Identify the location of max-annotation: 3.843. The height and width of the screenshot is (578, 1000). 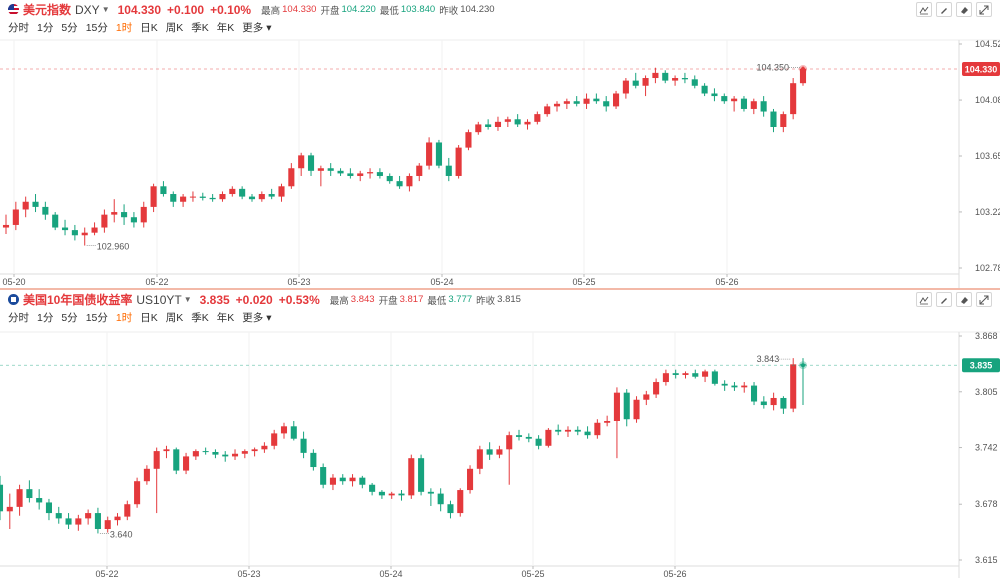
(768, 359).